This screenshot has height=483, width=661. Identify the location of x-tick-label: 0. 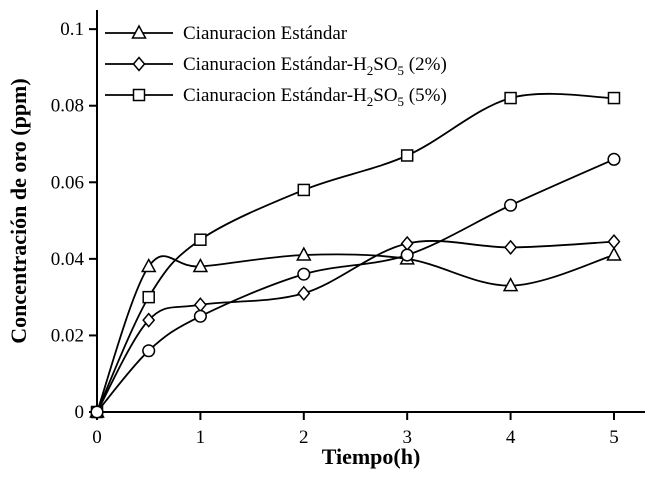
(97, 437).